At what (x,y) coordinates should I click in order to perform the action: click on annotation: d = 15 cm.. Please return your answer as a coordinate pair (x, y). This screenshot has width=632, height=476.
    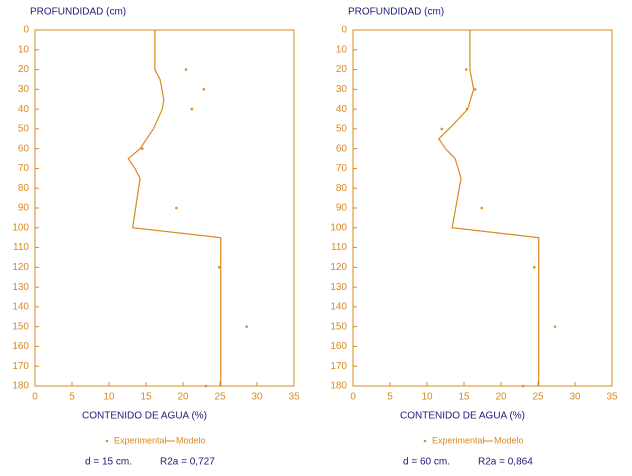
    Looking at the image, I should click on (108, 462).